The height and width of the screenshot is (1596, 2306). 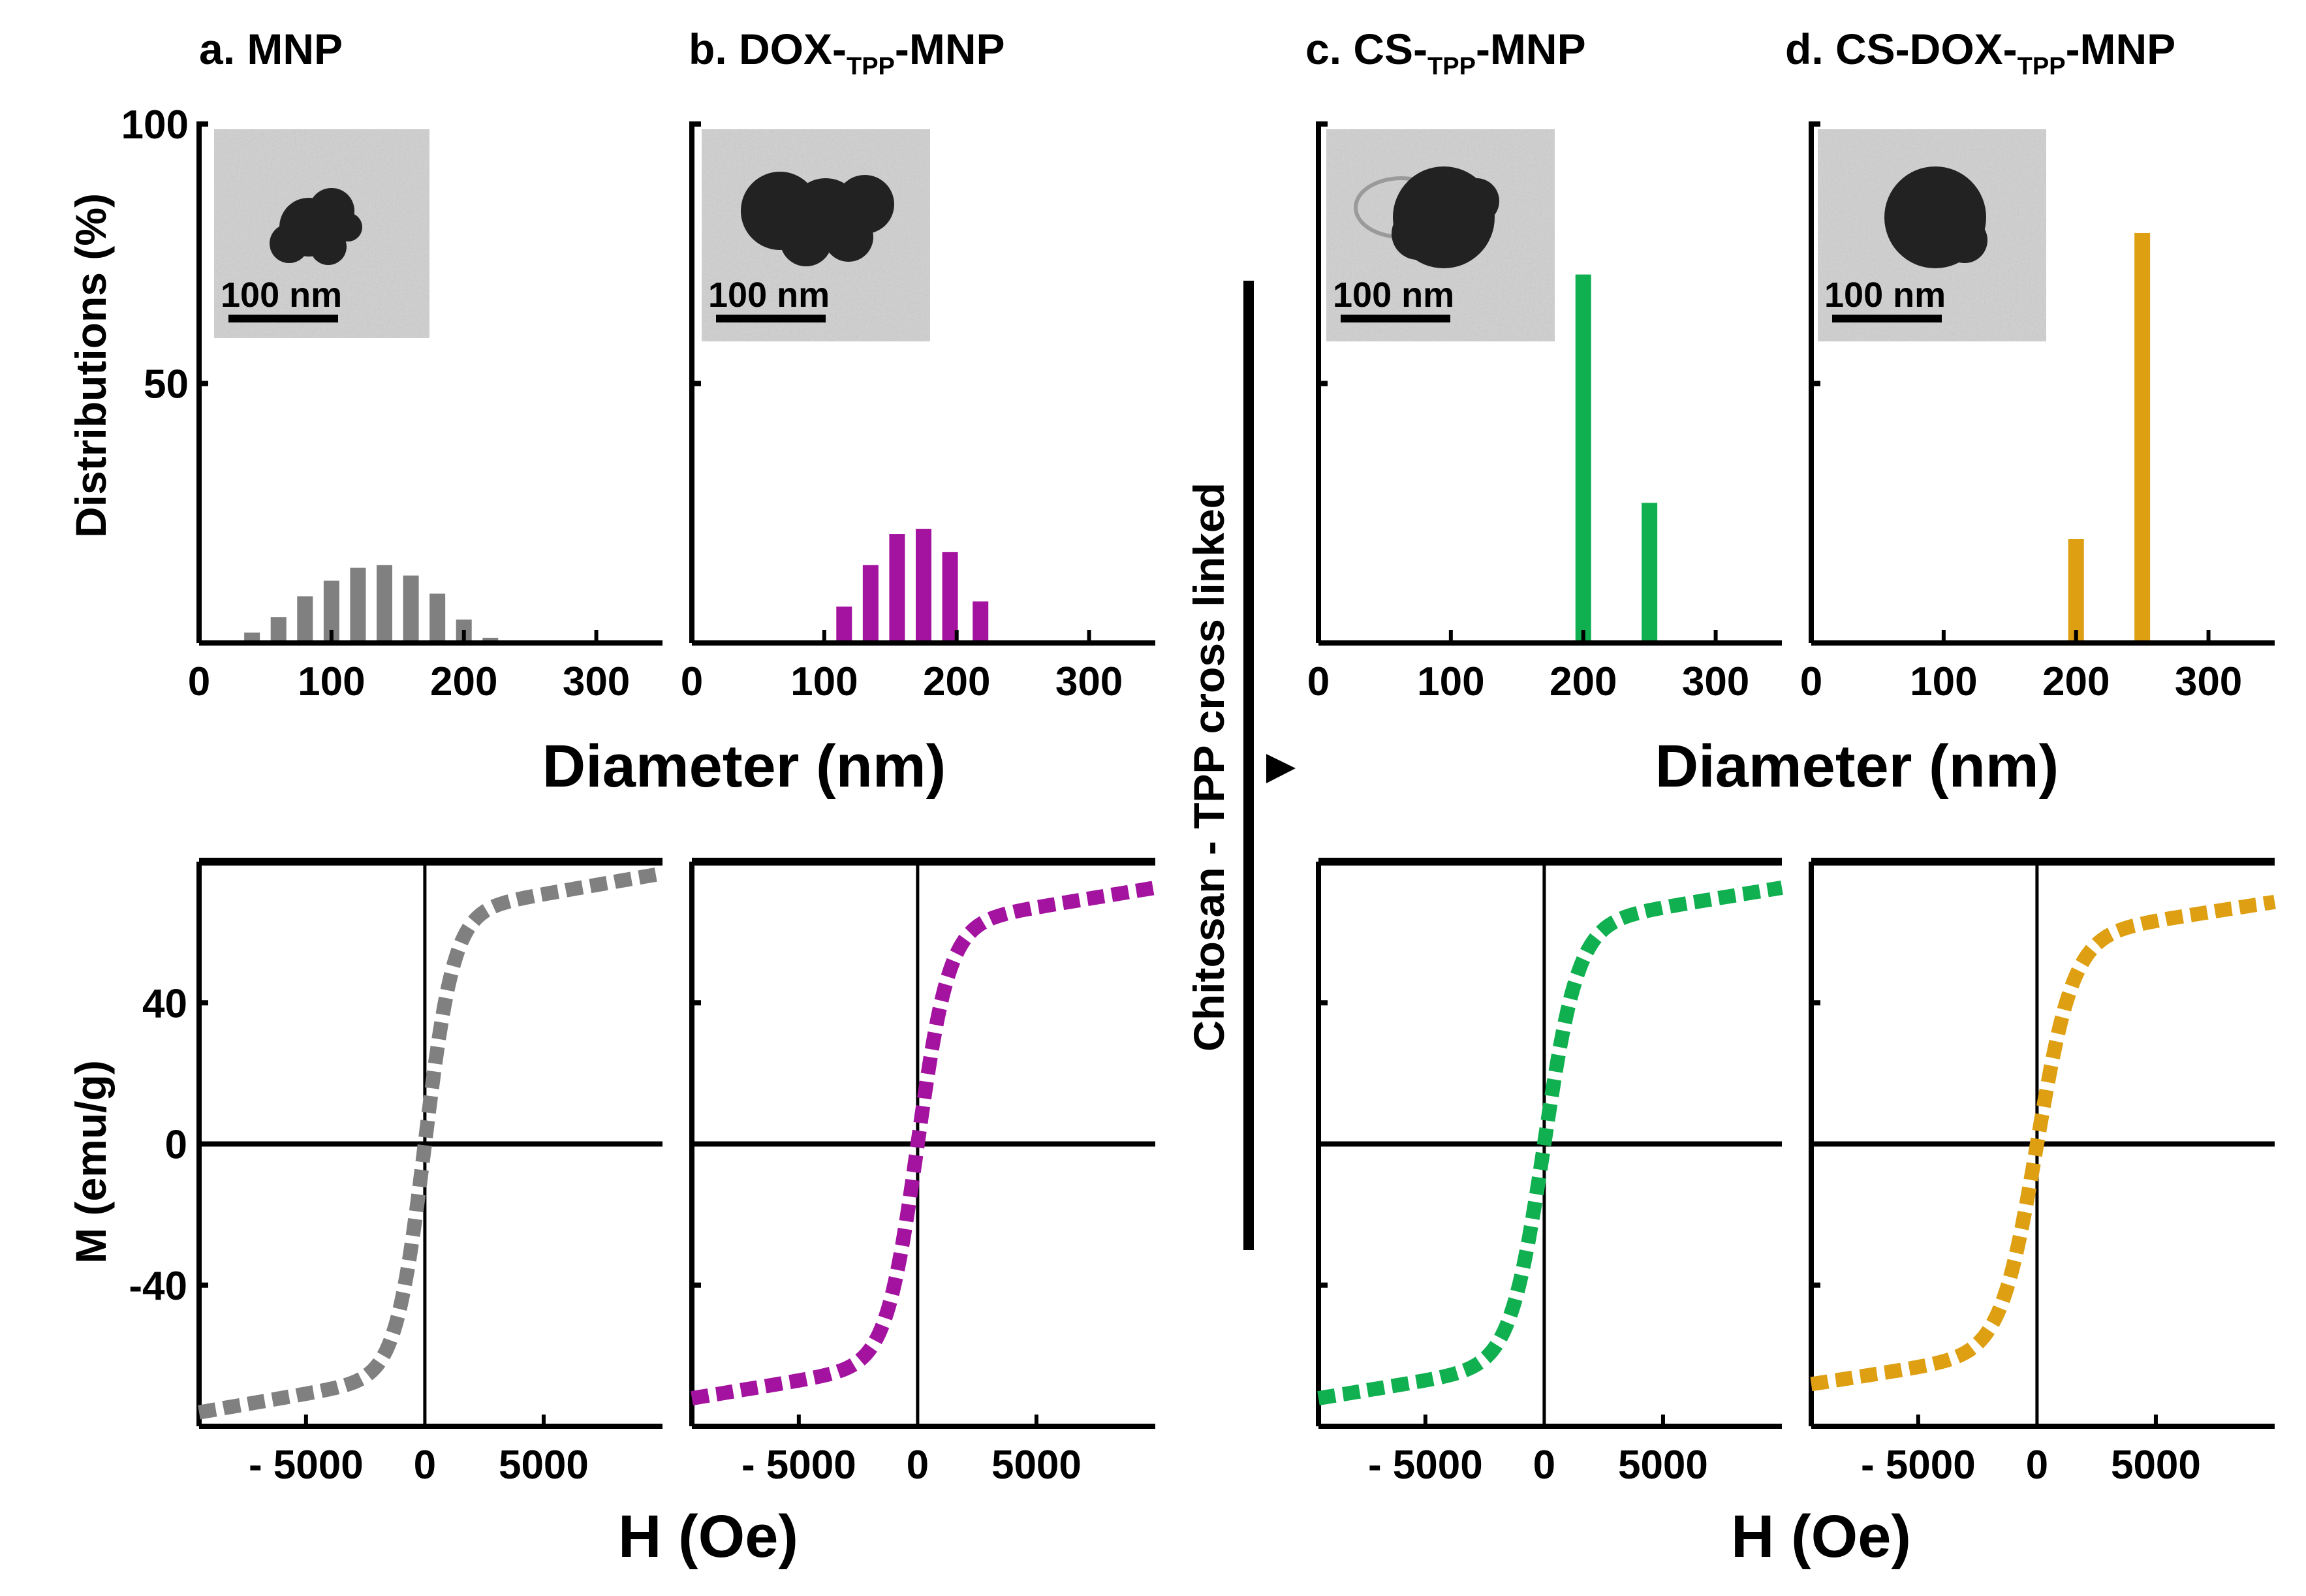 I want to click on mag-chart-d: - 5000 0 5000, so click(x=2043, y=1173).